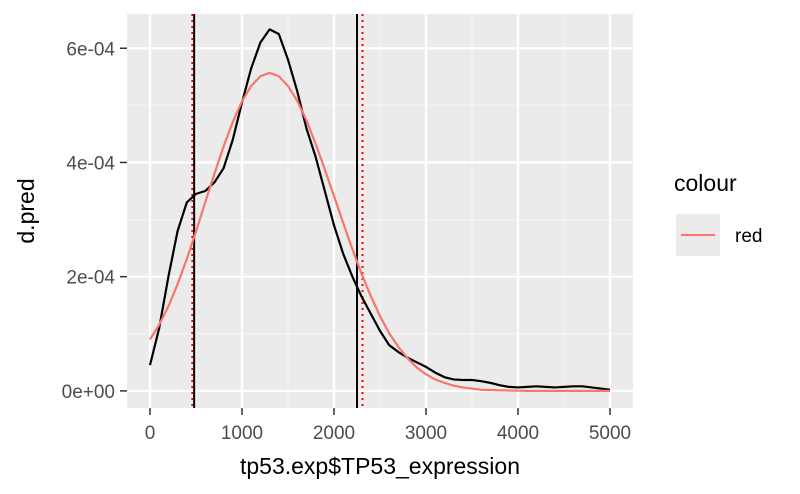  I want to click on legend-title: colour, so click(705, 183).